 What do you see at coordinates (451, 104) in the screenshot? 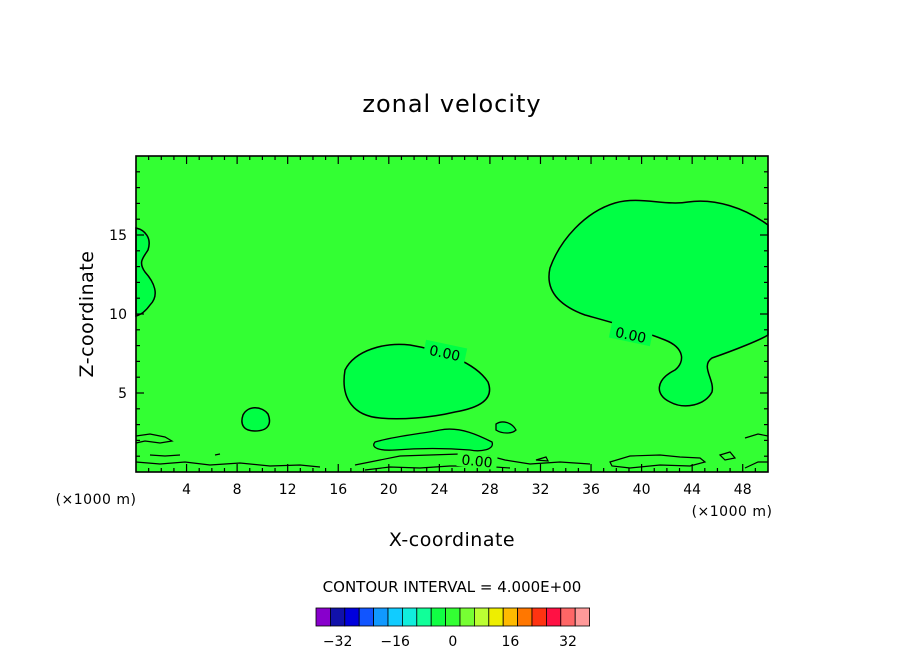
I see `chart-title: zonal velocity` at bounding box center [451, 104].